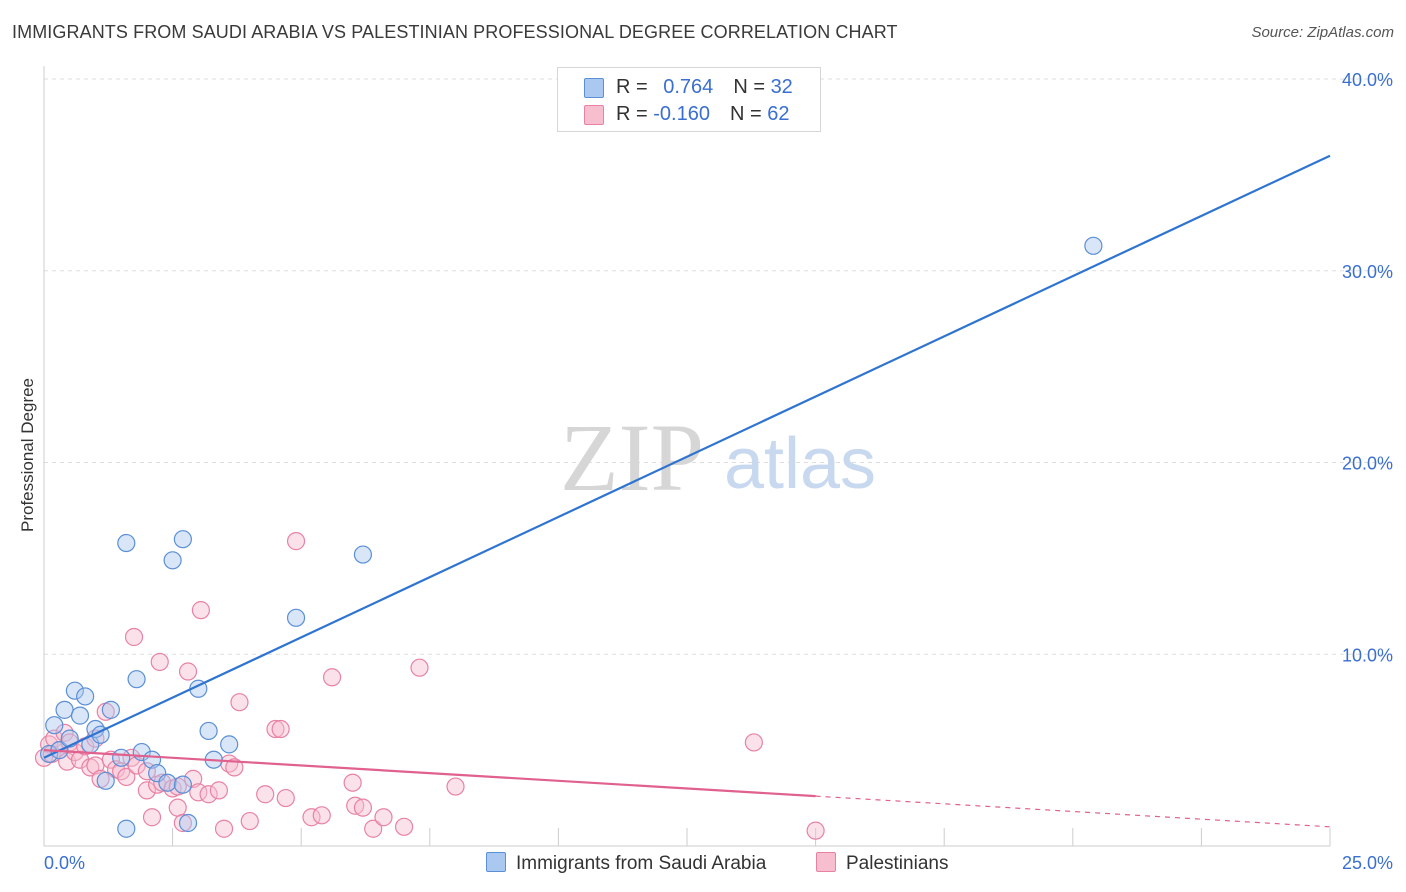 The width and height of the screenshot is (1406, 892). What do you see at coordinates (800, 464) in the screenshot?
I see `watermark-atlas: atlas` at bounding box center [800, 464].